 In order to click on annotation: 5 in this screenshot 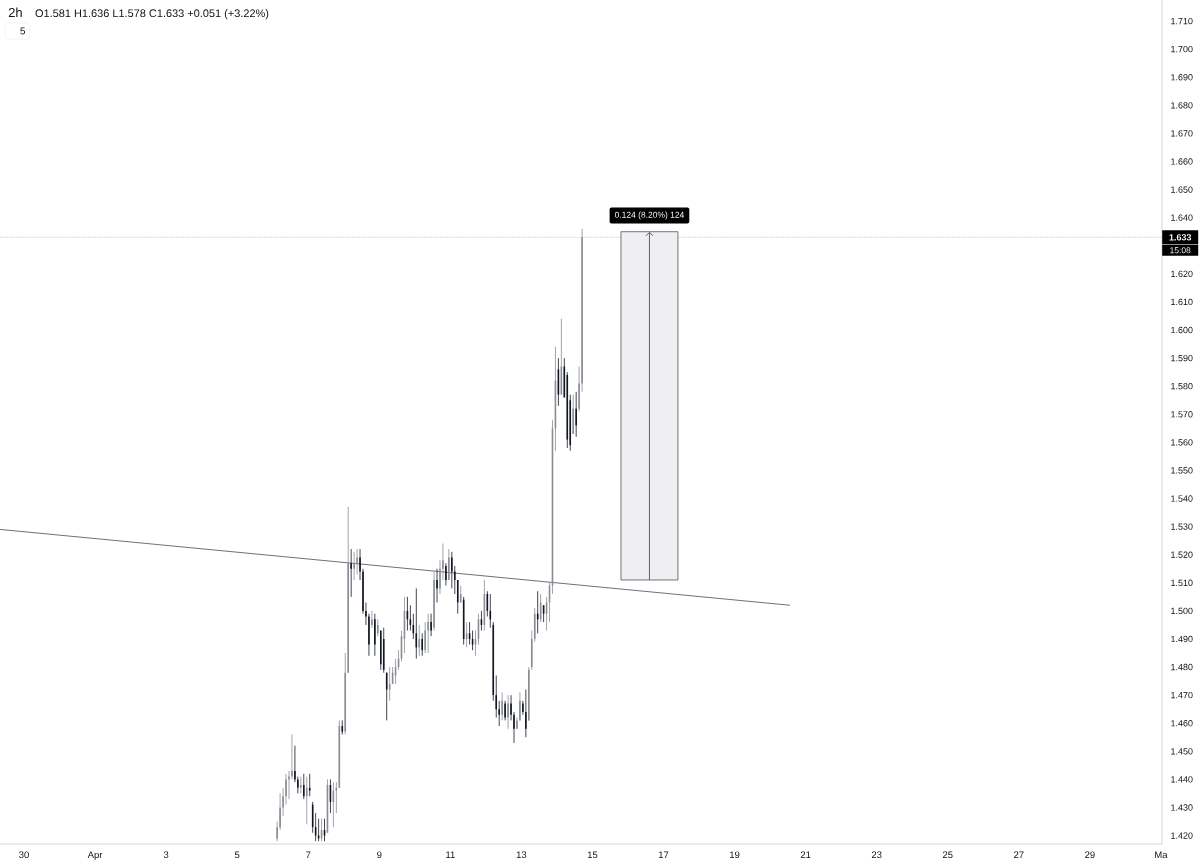, I will do `click(23, 31)`.